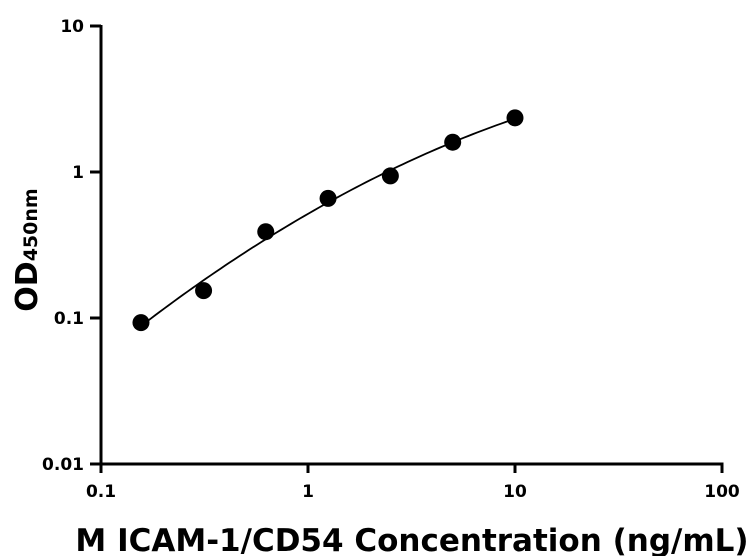 The width and height of the screenshot is (754, 556). What do you see at coordinates (71, 246) in the screenshot?
I see `y-axis-ticks: 0.01 0.1 1 10` at bounding box center [71, 246].